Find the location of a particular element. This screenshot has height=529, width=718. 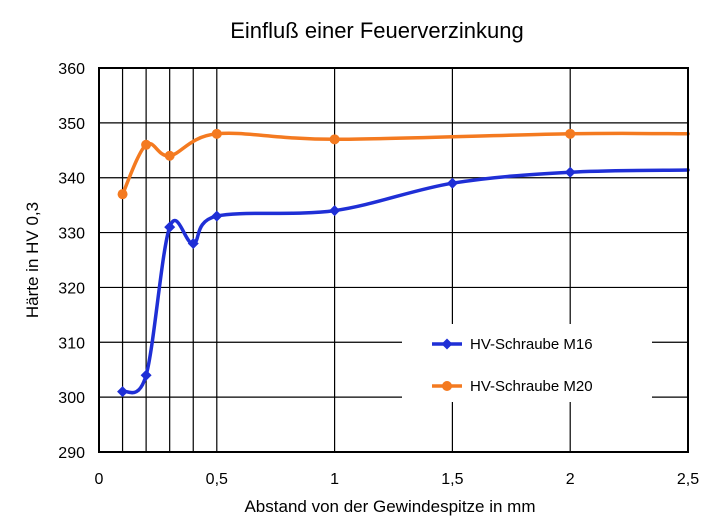

x-tick-label: 1,5 is located at coordinates (452, 479).